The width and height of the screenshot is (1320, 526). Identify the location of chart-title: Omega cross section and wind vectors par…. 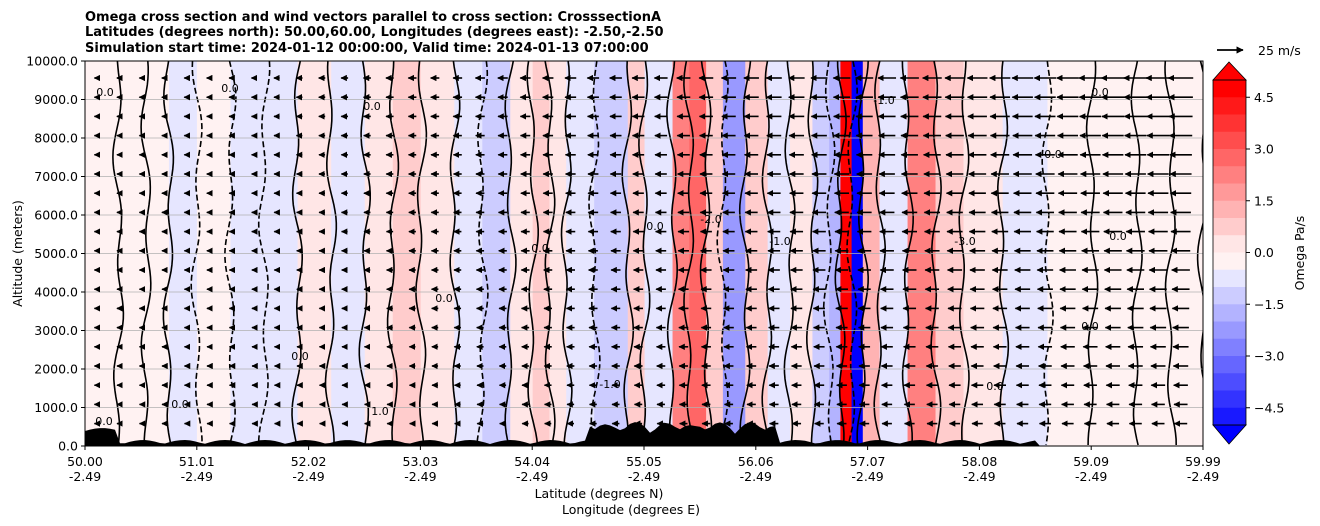
(374, 33).